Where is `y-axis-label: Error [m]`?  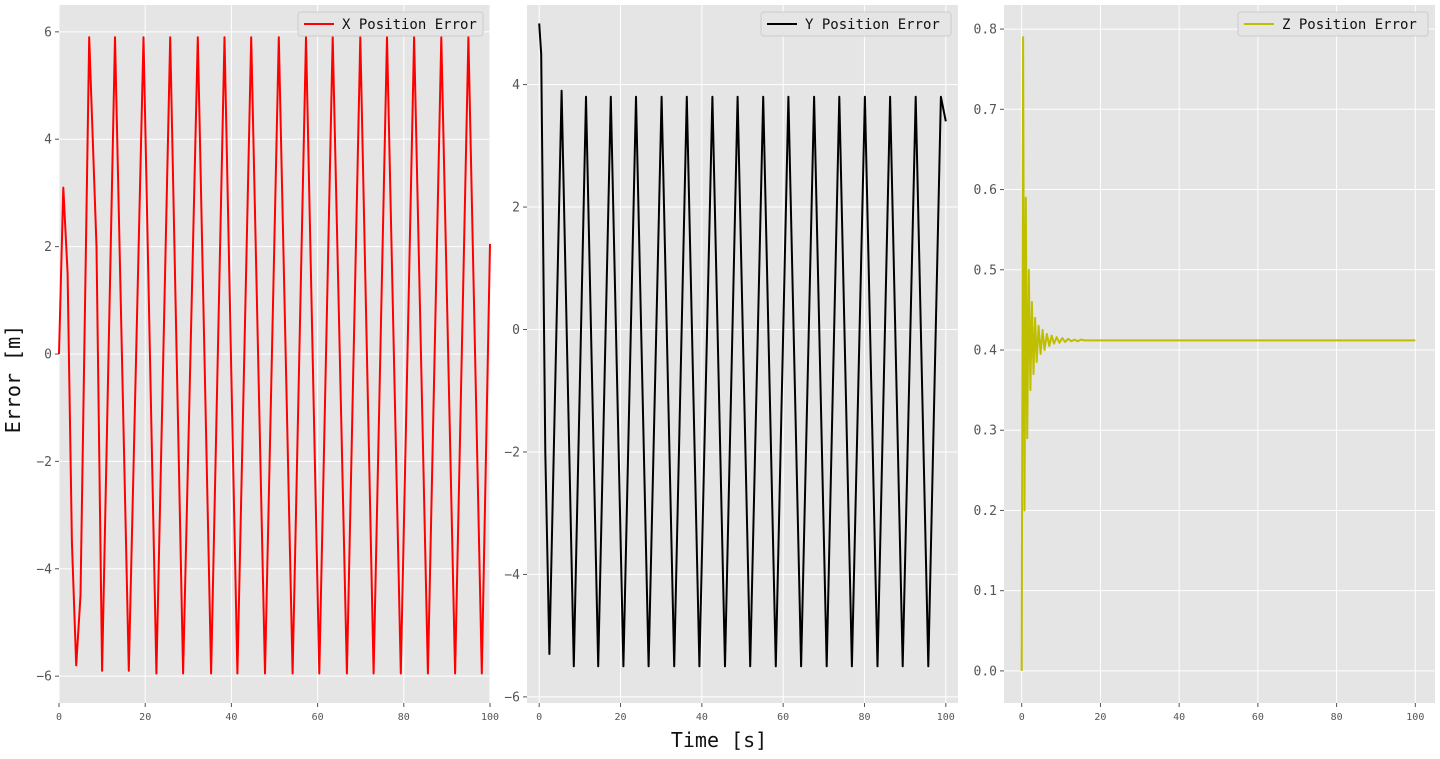 y-axis-label: Error [m] is located at coordinates (13, 379).